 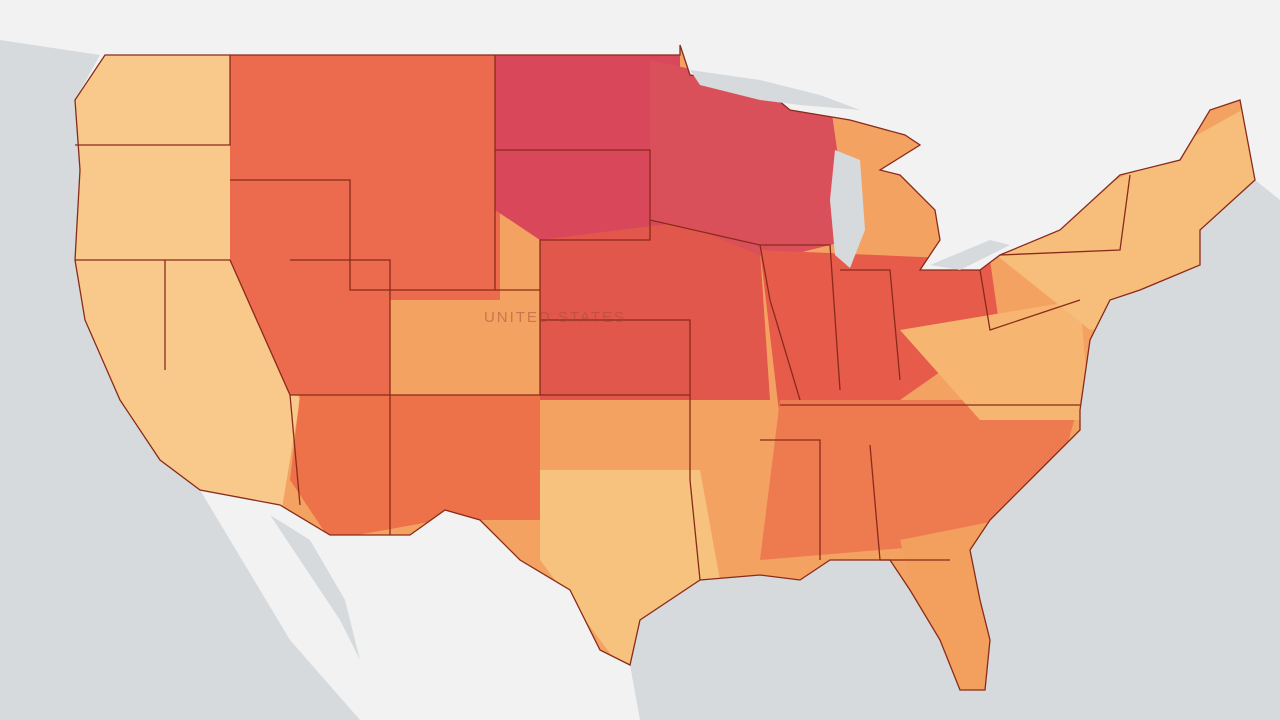 I want to click on region-ohio-valley, so click(x=880, y=335).